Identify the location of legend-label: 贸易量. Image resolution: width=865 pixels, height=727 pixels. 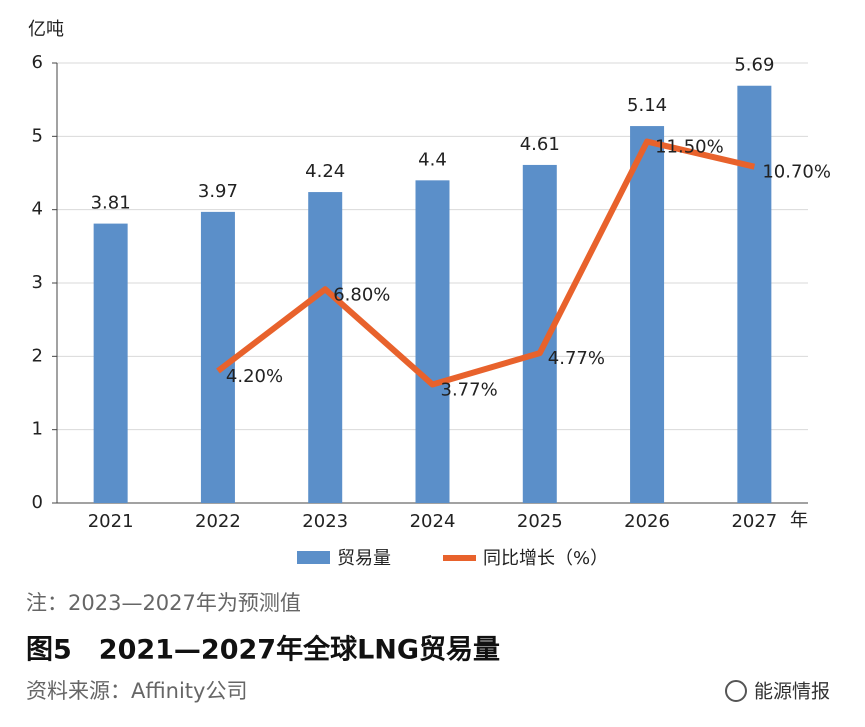
(364, 558).